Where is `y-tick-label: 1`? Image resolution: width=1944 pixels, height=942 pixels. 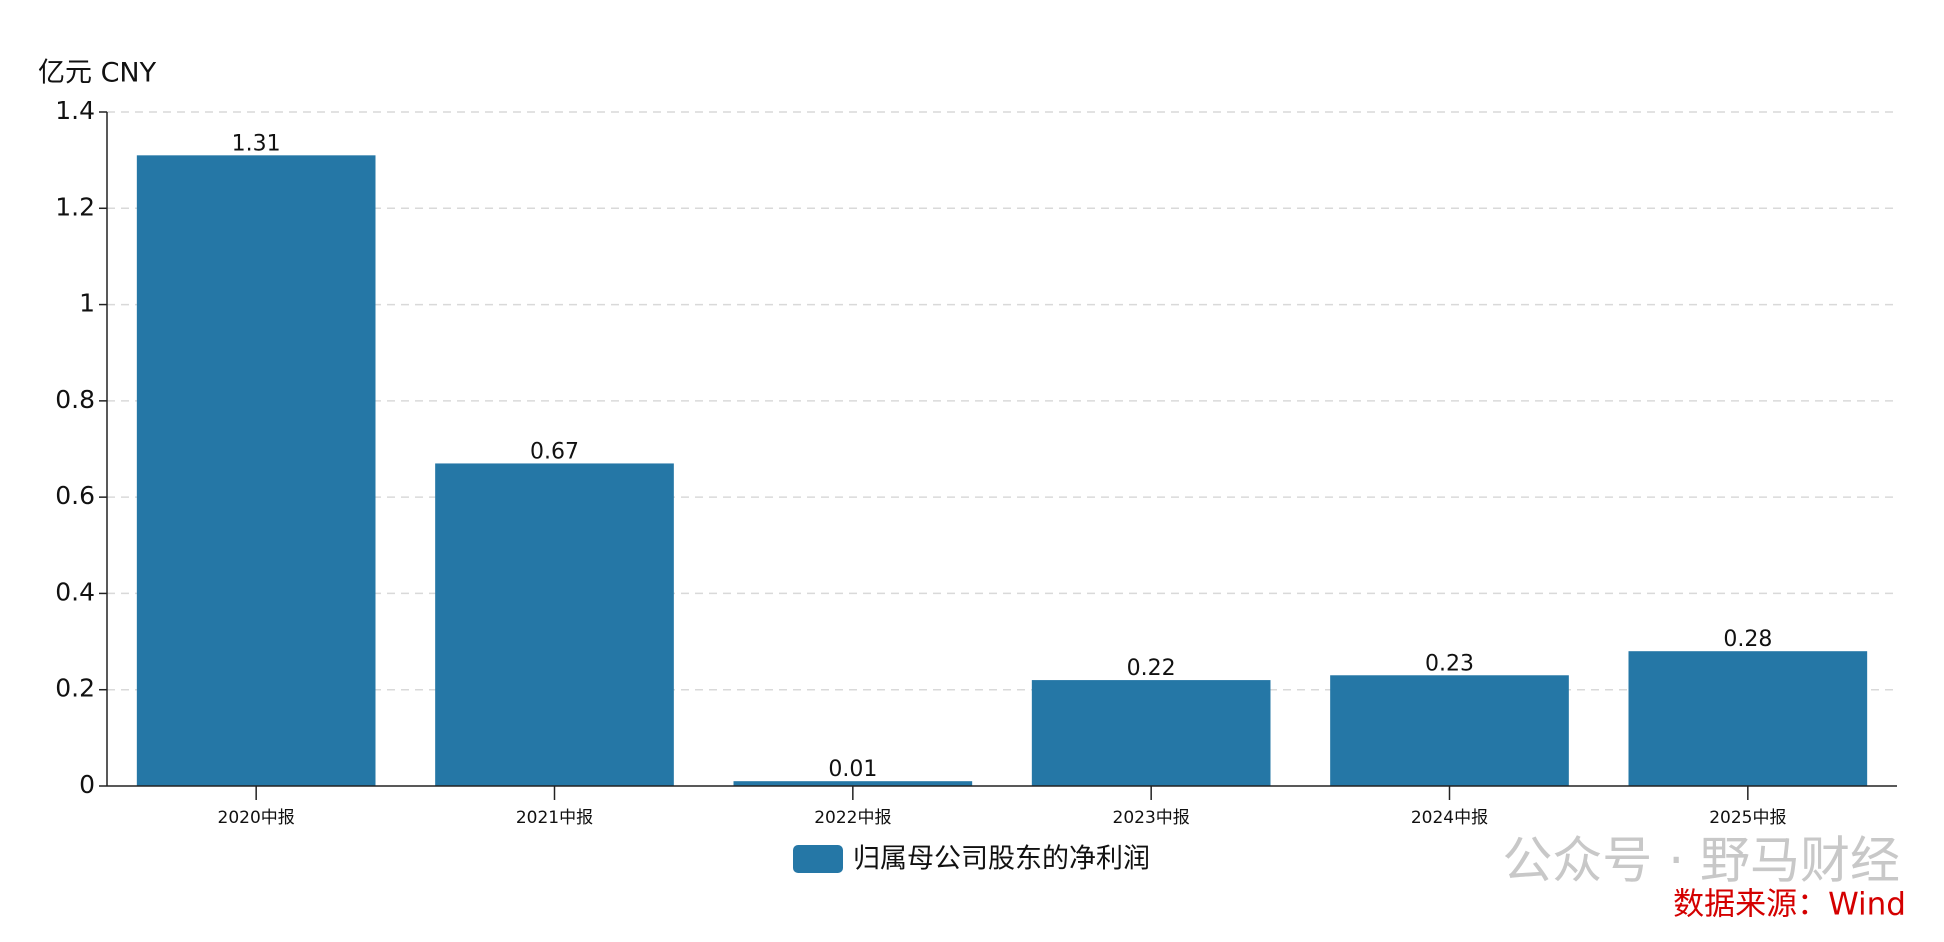
y-tick-label: 1 is located at coordinates (87, 303).